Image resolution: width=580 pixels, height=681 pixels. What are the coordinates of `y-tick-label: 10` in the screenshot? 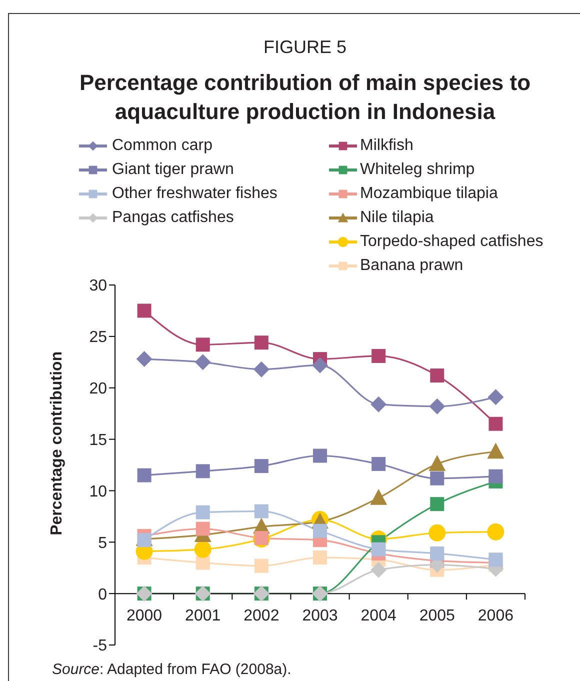 It's located at (98, 491).